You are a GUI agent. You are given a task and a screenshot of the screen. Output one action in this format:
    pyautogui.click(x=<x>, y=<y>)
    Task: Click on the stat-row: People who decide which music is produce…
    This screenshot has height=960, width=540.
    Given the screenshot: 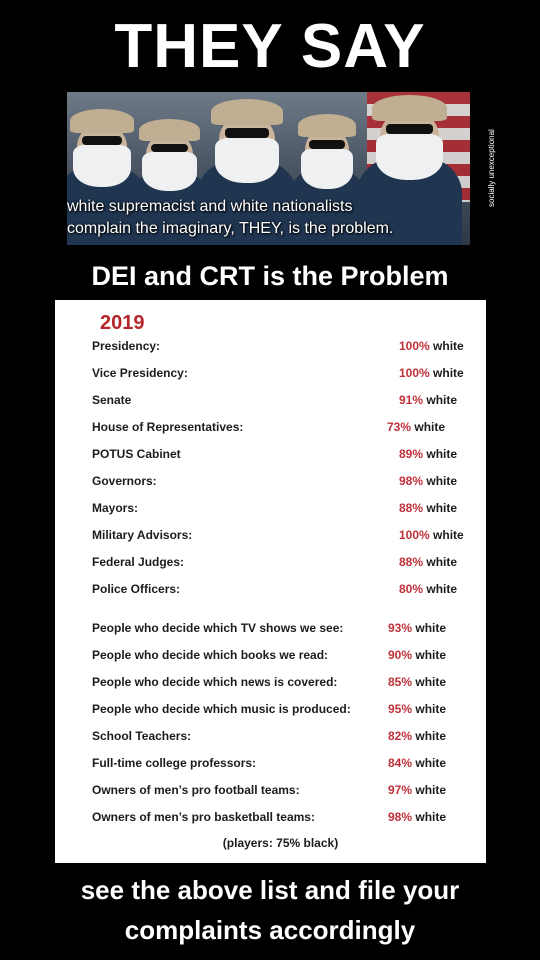 What is the action you would take?
    pyautogui.click(x=272, y=709)
    